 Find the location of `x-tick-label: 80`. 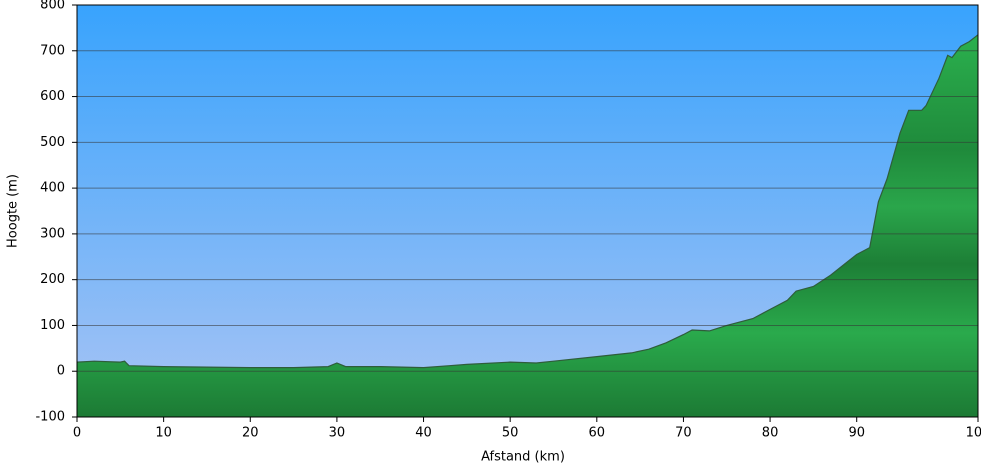

x-tick-label: 80 is located at coordinates (770, 433).